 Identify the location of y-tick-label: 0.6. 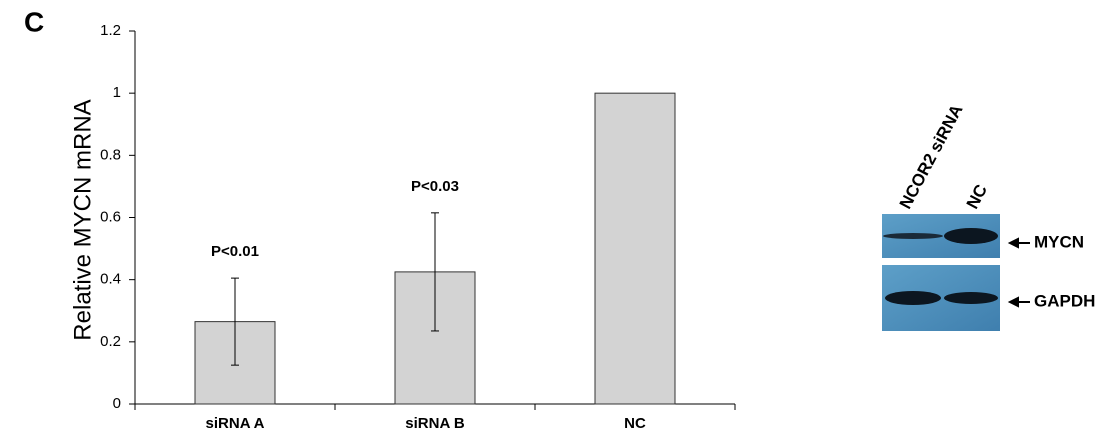
(110, 216).